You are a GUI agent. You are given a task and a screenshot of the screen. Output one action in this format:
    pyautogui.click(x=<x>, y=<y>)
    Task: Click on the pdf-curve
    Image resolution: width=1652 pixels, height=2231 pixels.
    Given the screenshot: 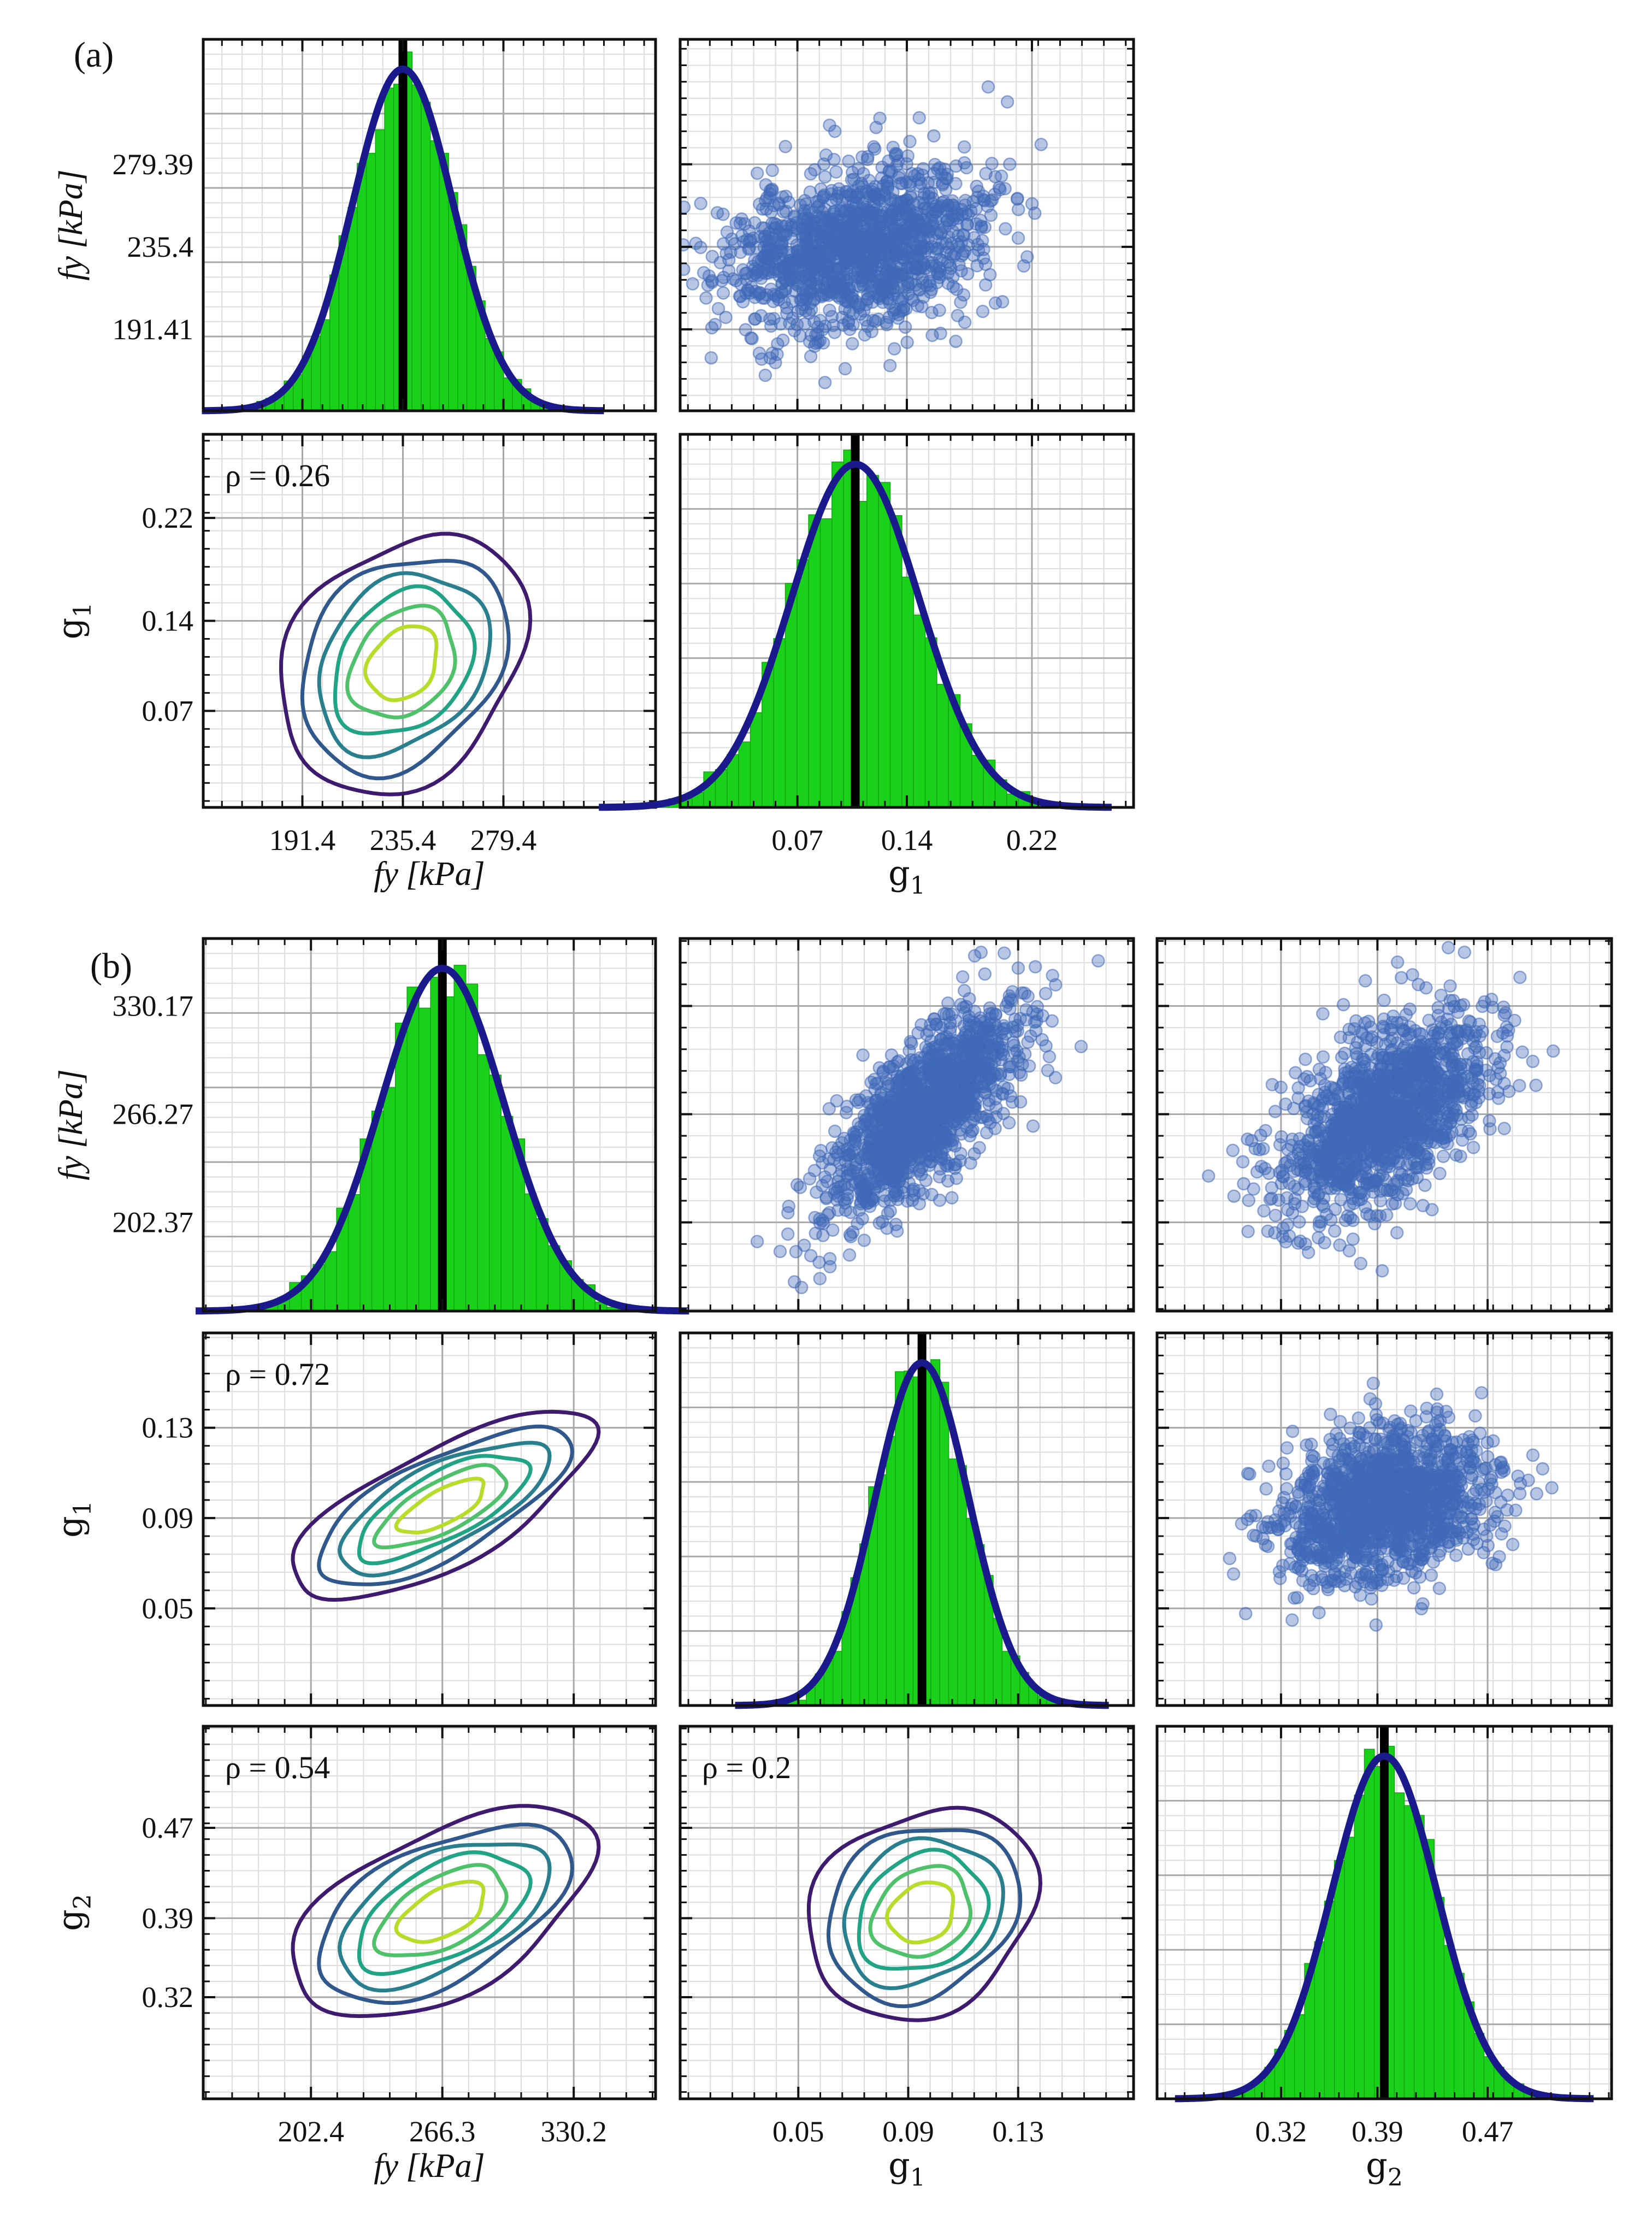 What is the action you would take?
    pyautogui.click(x=403, y=240)
    